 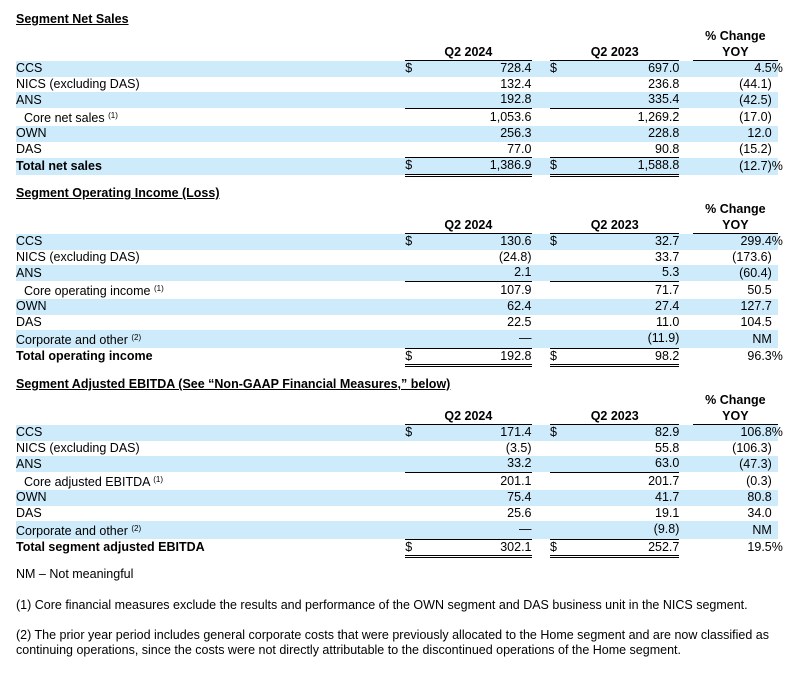 I want to click on row-label-text: CCS, so click(x=29, y=432).